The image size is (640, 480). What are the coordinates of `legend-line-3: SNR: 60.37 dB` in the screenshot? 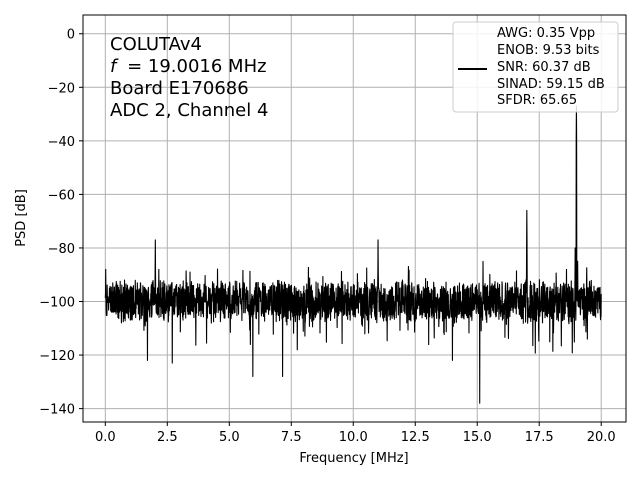 It's located at (544, 67).